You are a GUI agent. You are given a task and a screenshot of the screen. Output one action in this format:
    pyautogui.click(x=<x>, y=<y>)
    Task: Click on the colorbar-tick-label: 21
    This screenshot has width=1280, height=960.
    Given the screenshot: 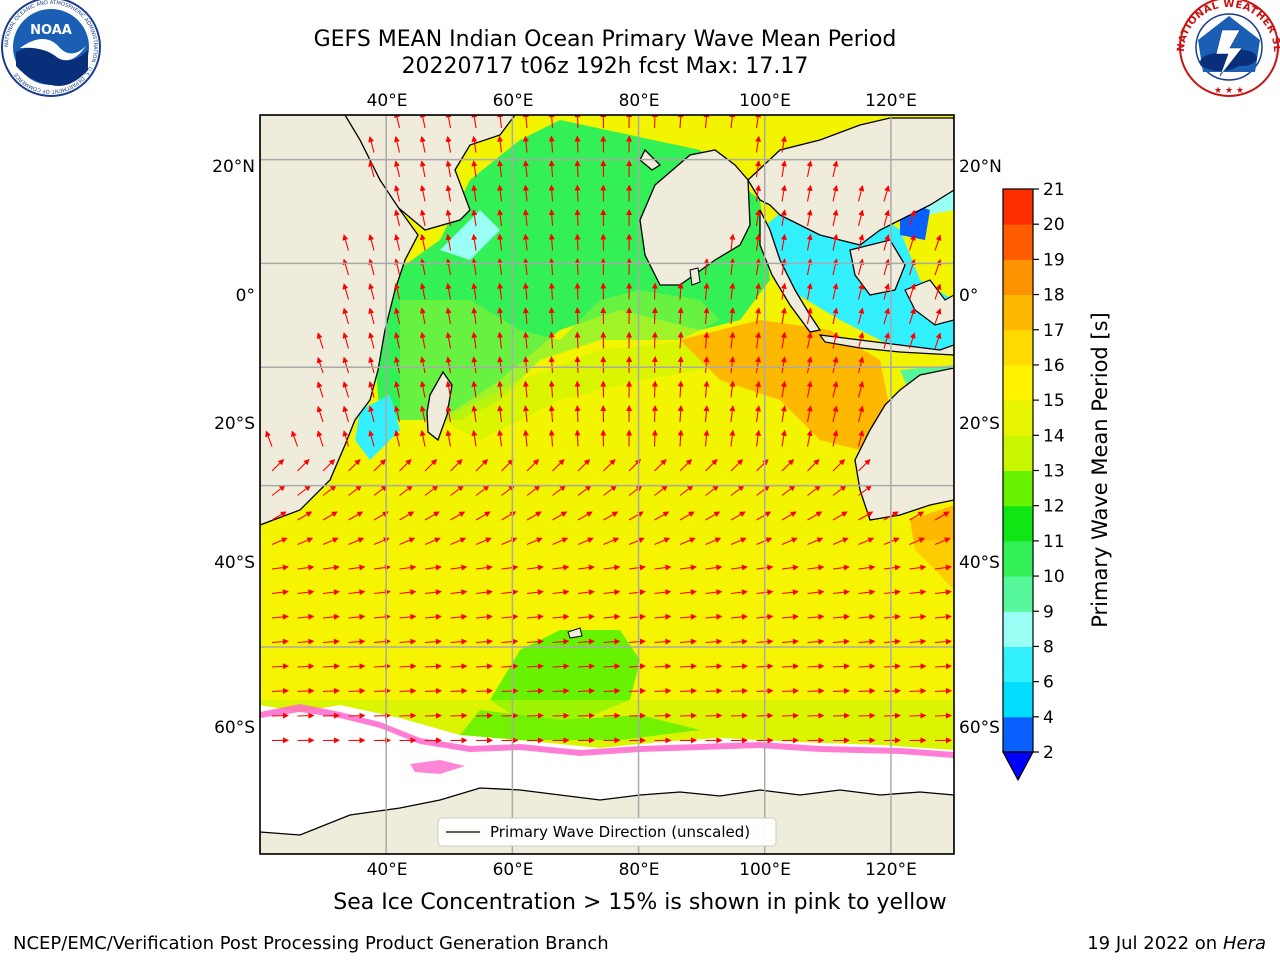 What is the action you would take?
    pyautogui.click(x=1054, y=190)
    